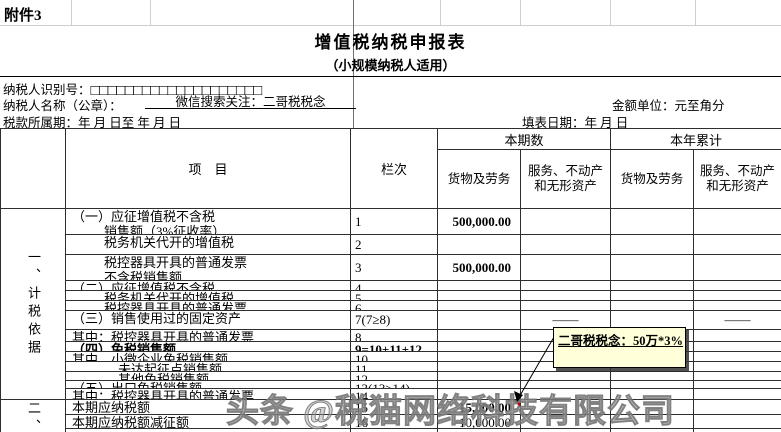 This screenshot has height=432, width=781. What do you see at coordinates (394, 305) in the screenshot?
I see `column-no-cell: 6` at bounding box center [394, 305].